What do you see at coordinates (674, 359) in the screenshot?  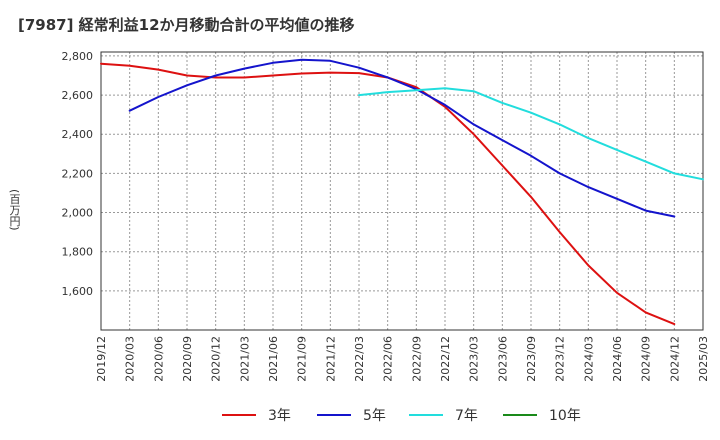 I see `x-tick-label: 2024/12` at bounding box center [674, 359].